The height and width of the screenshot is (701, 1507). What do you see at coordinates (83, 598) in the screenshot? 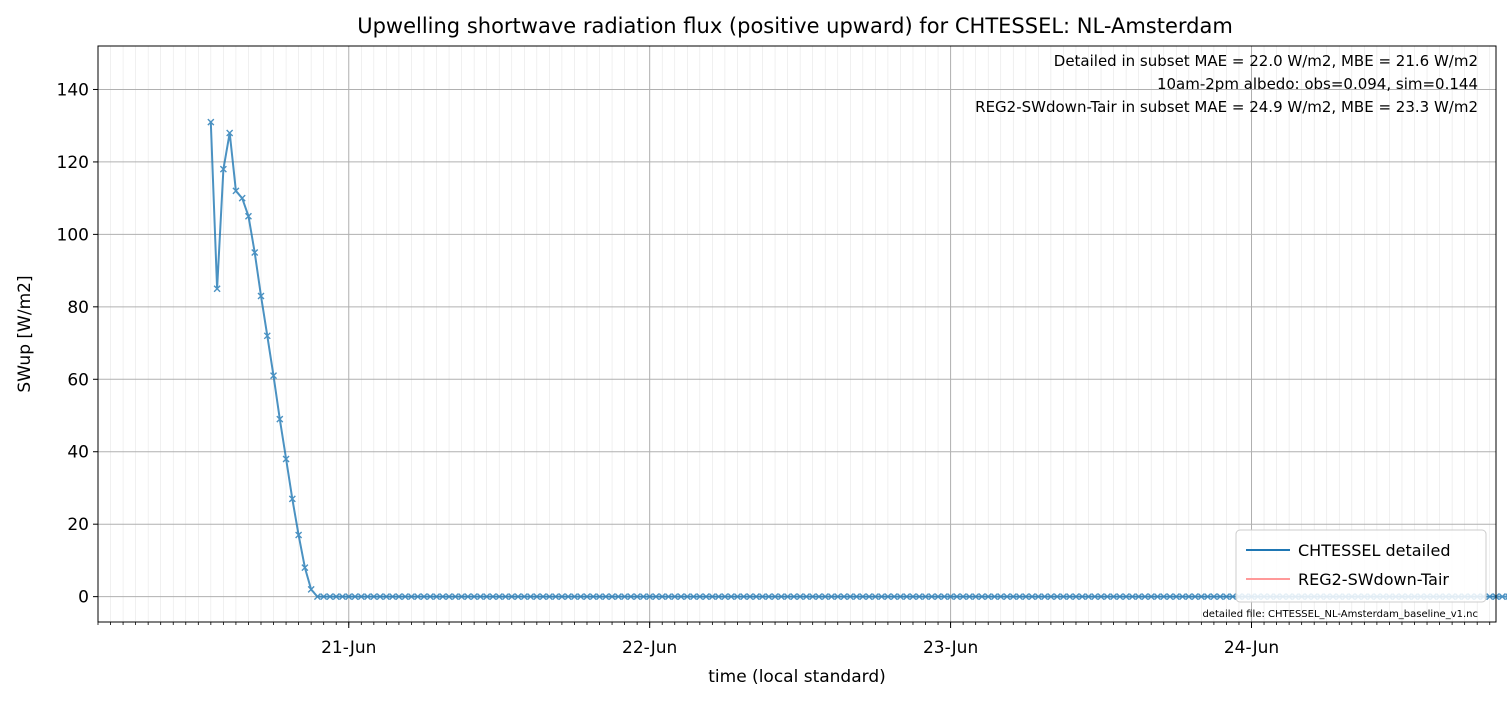
I see `y-tick-label: 0` at bounding box center [83, 598].